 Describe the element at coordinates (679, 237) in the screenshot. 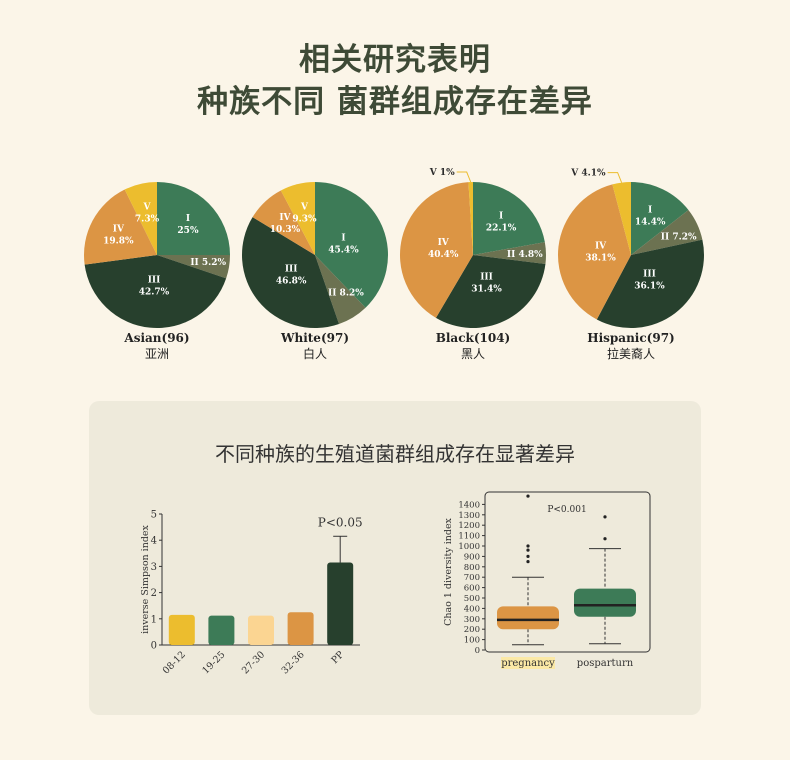

I see `pie-label: II 7.2%` at that location.